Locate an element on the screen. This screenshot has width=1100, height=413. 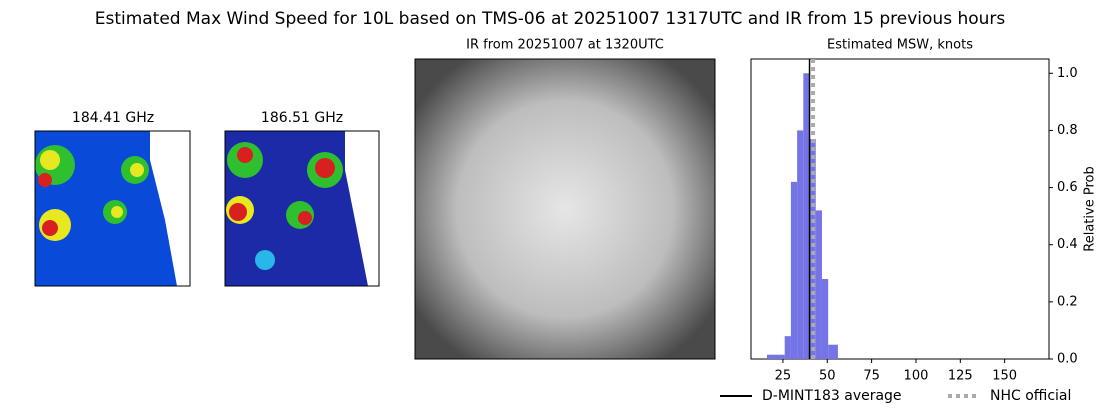
y-tick-label: 0.2 is located at coordinates (1067, 301).